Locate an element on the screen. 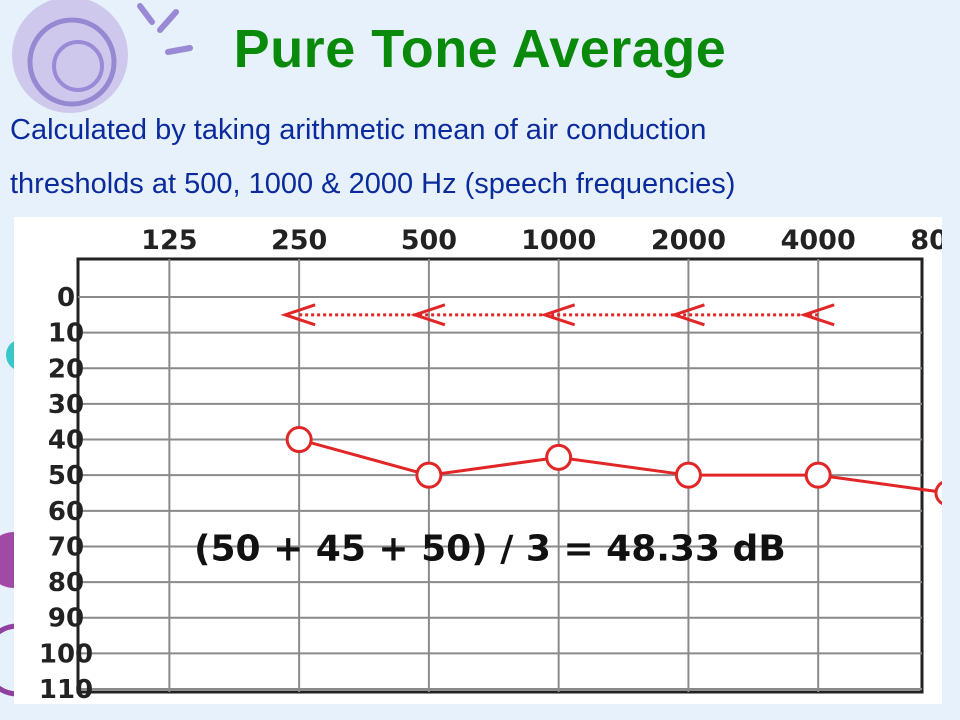  y-tick-label: 90 is located at coordinates (66, 619).